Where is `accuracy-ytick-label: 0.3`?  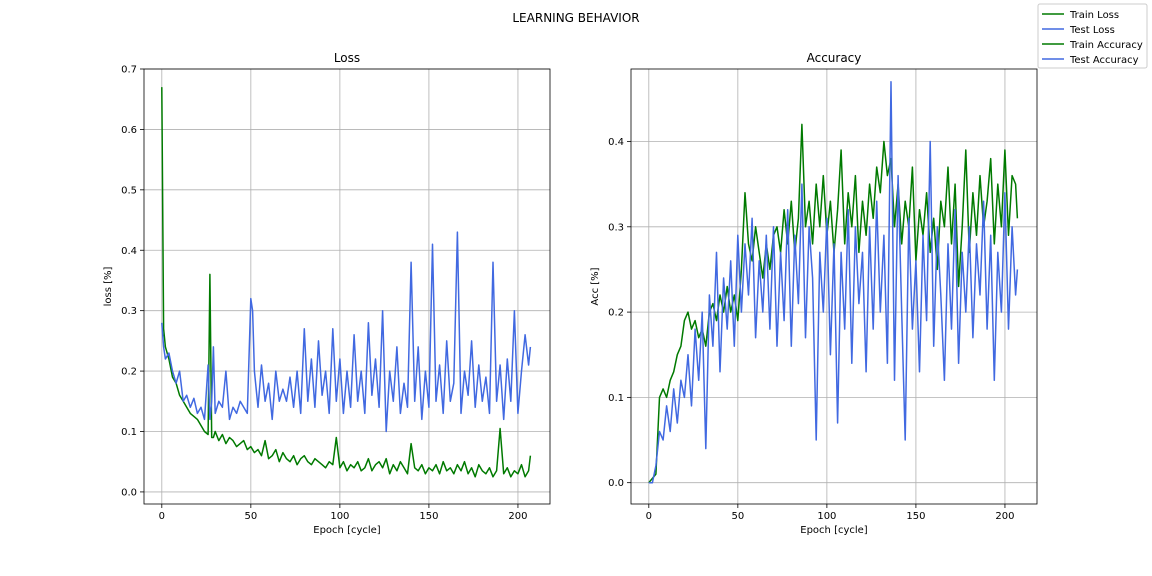 accuracy-ytick-label: 0.3 is located at coordinates (616, 227).